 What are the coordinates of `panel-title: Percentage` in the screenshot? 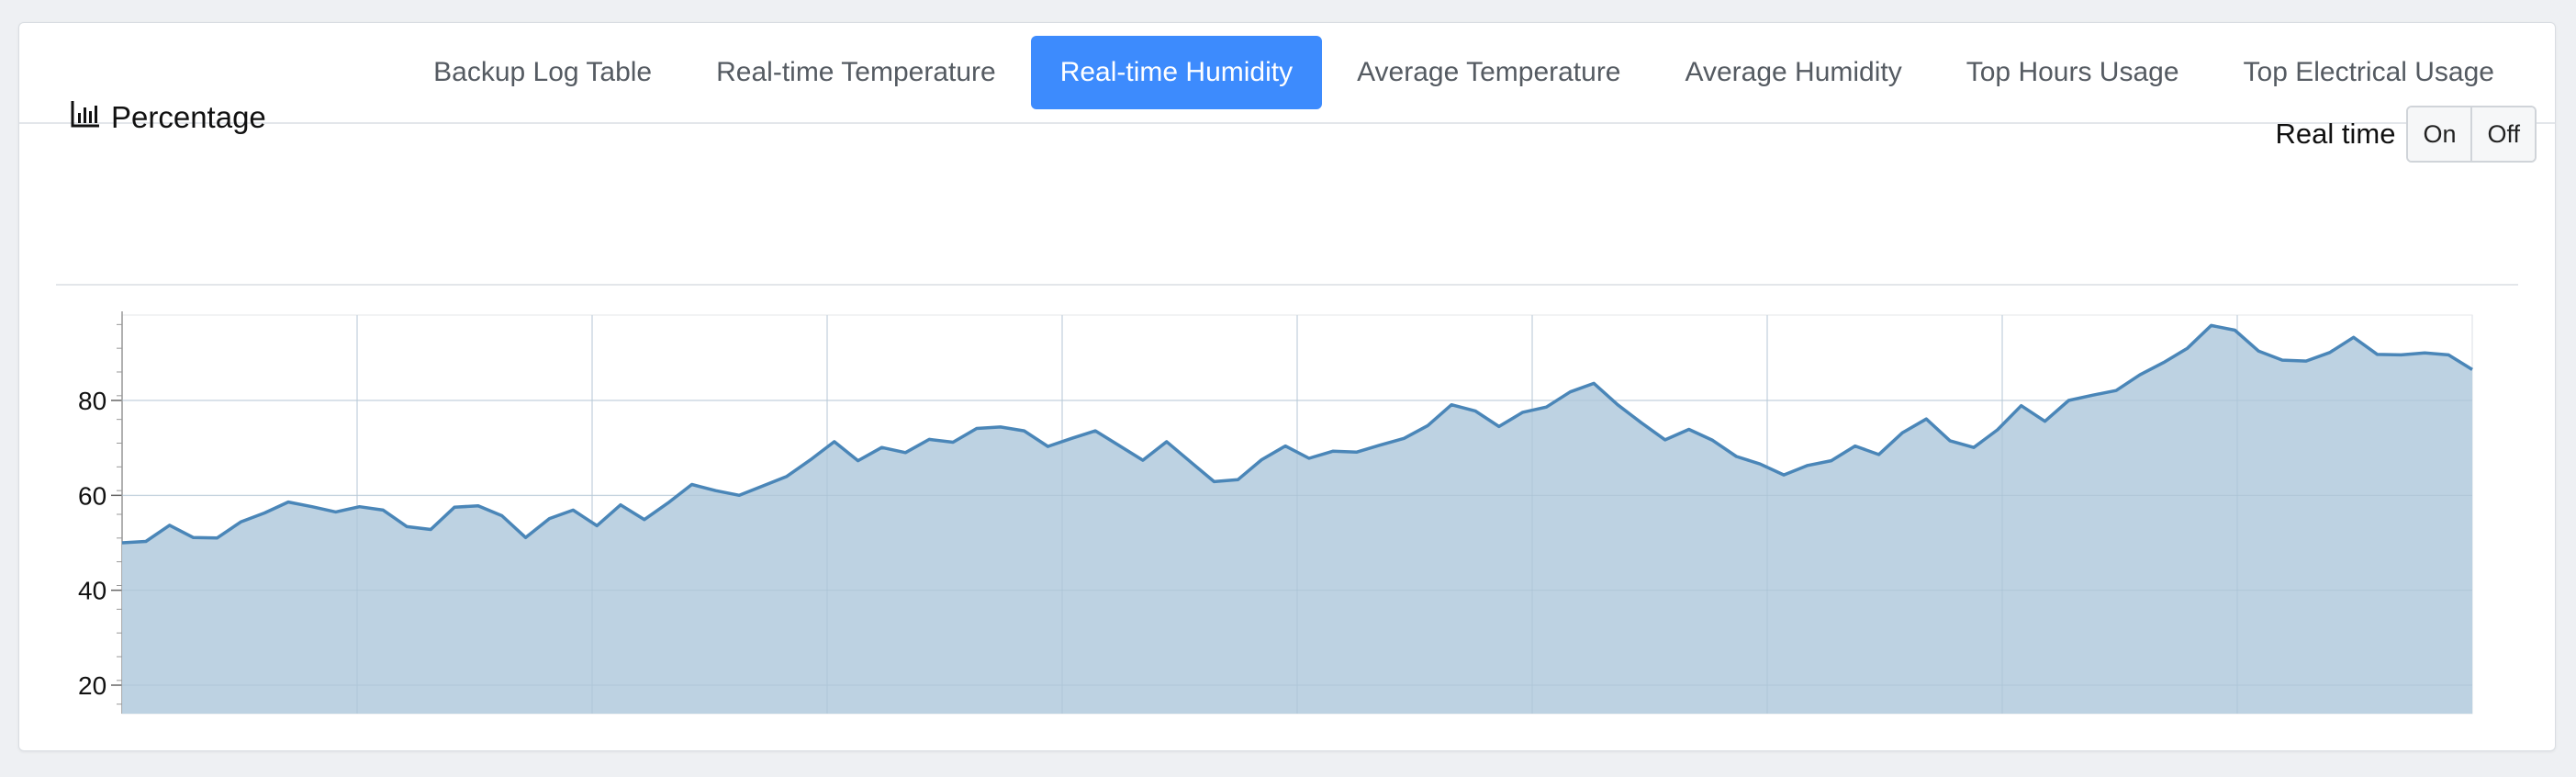 It's located at (168, 118).